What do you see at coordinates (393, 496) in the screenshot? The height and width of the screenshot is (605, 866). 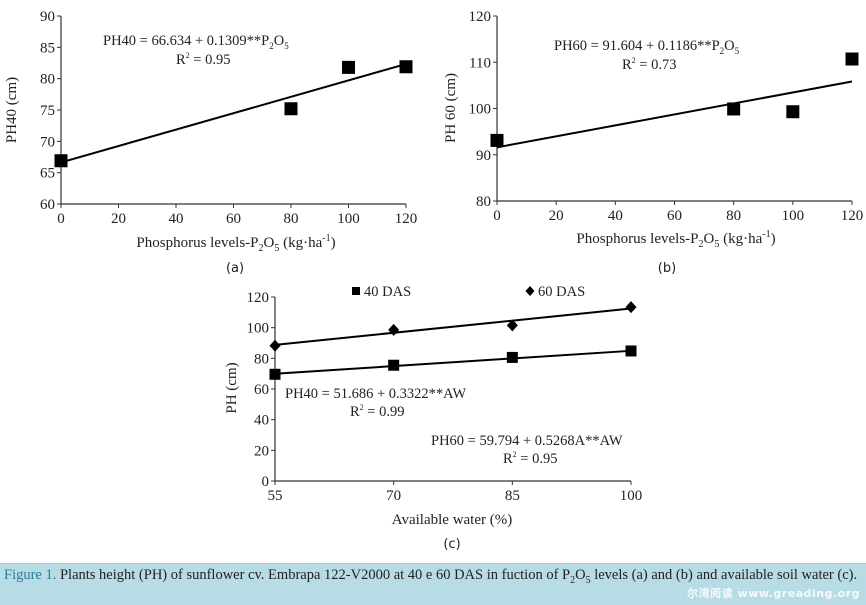 I see `x-tick-label: 70` at bounding box center [393, 496].